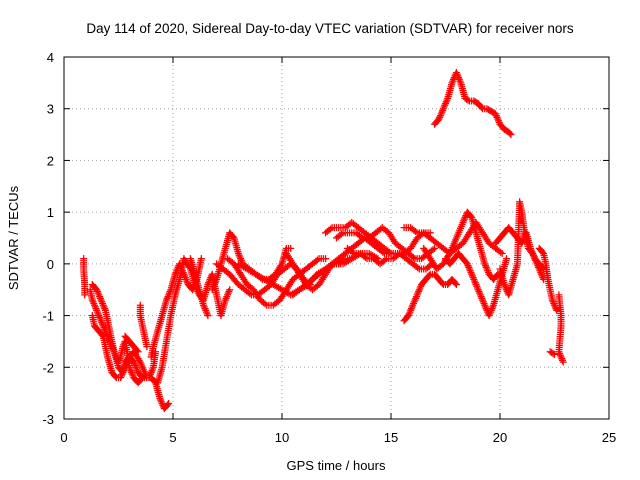  What do you see at coordinates (282, 437) in the screenshot?
I see `x-tick-label: 10` at bounding box center [282, 437].